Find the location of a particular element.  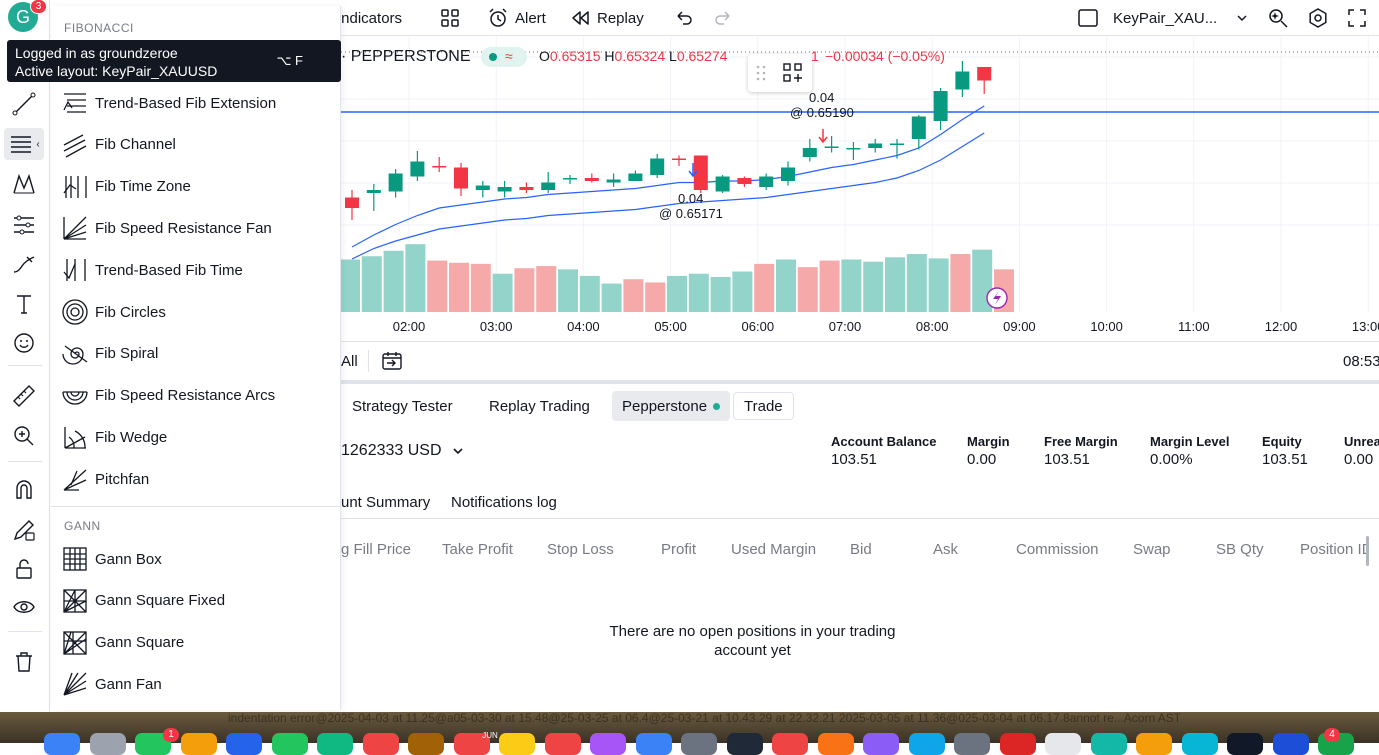

magnet-tool is located at coordinates (24, 489).